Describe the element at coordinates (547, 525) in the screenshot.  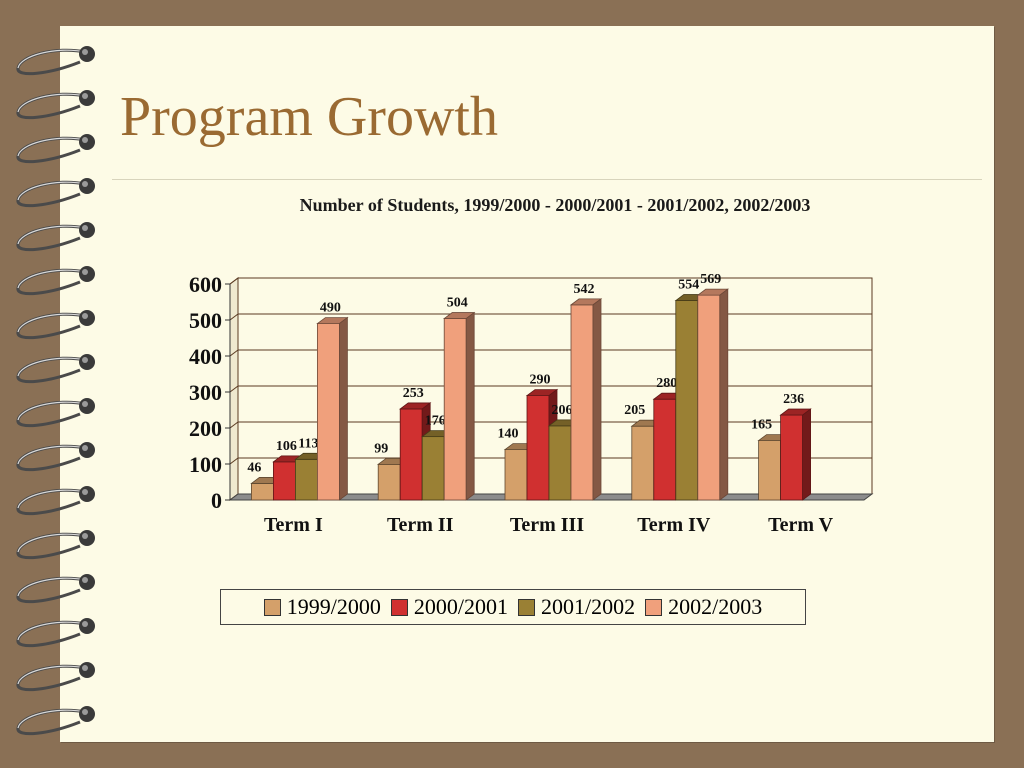
I see `x-tick-label: Term III` at that location.